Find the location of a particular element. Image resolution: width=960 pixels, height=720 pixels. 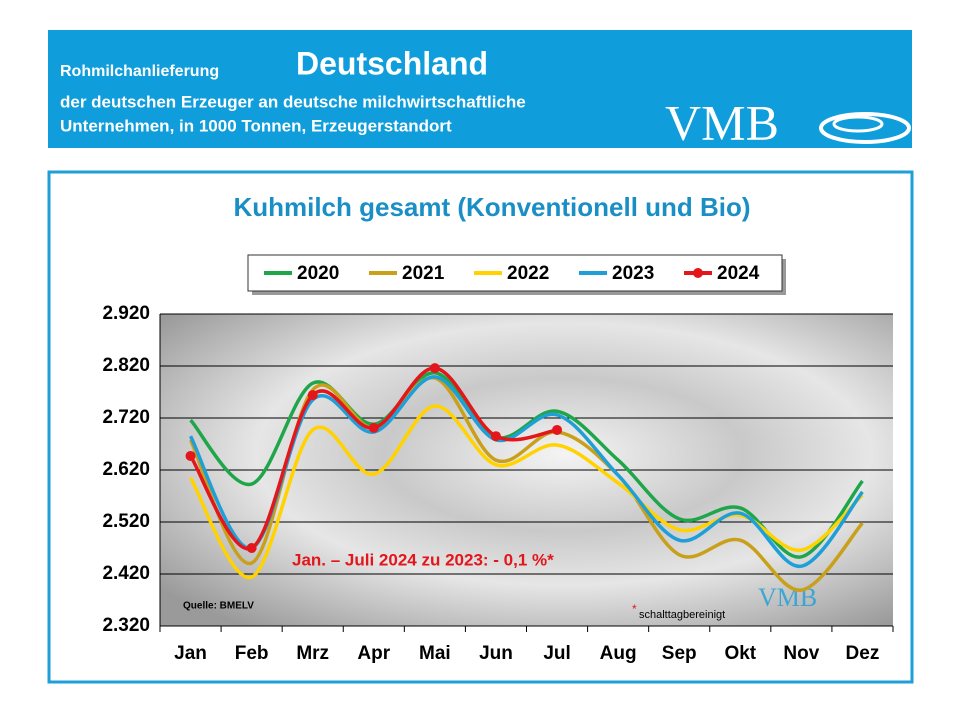

legend-label: 2020 is located at coordinates (318, 273).